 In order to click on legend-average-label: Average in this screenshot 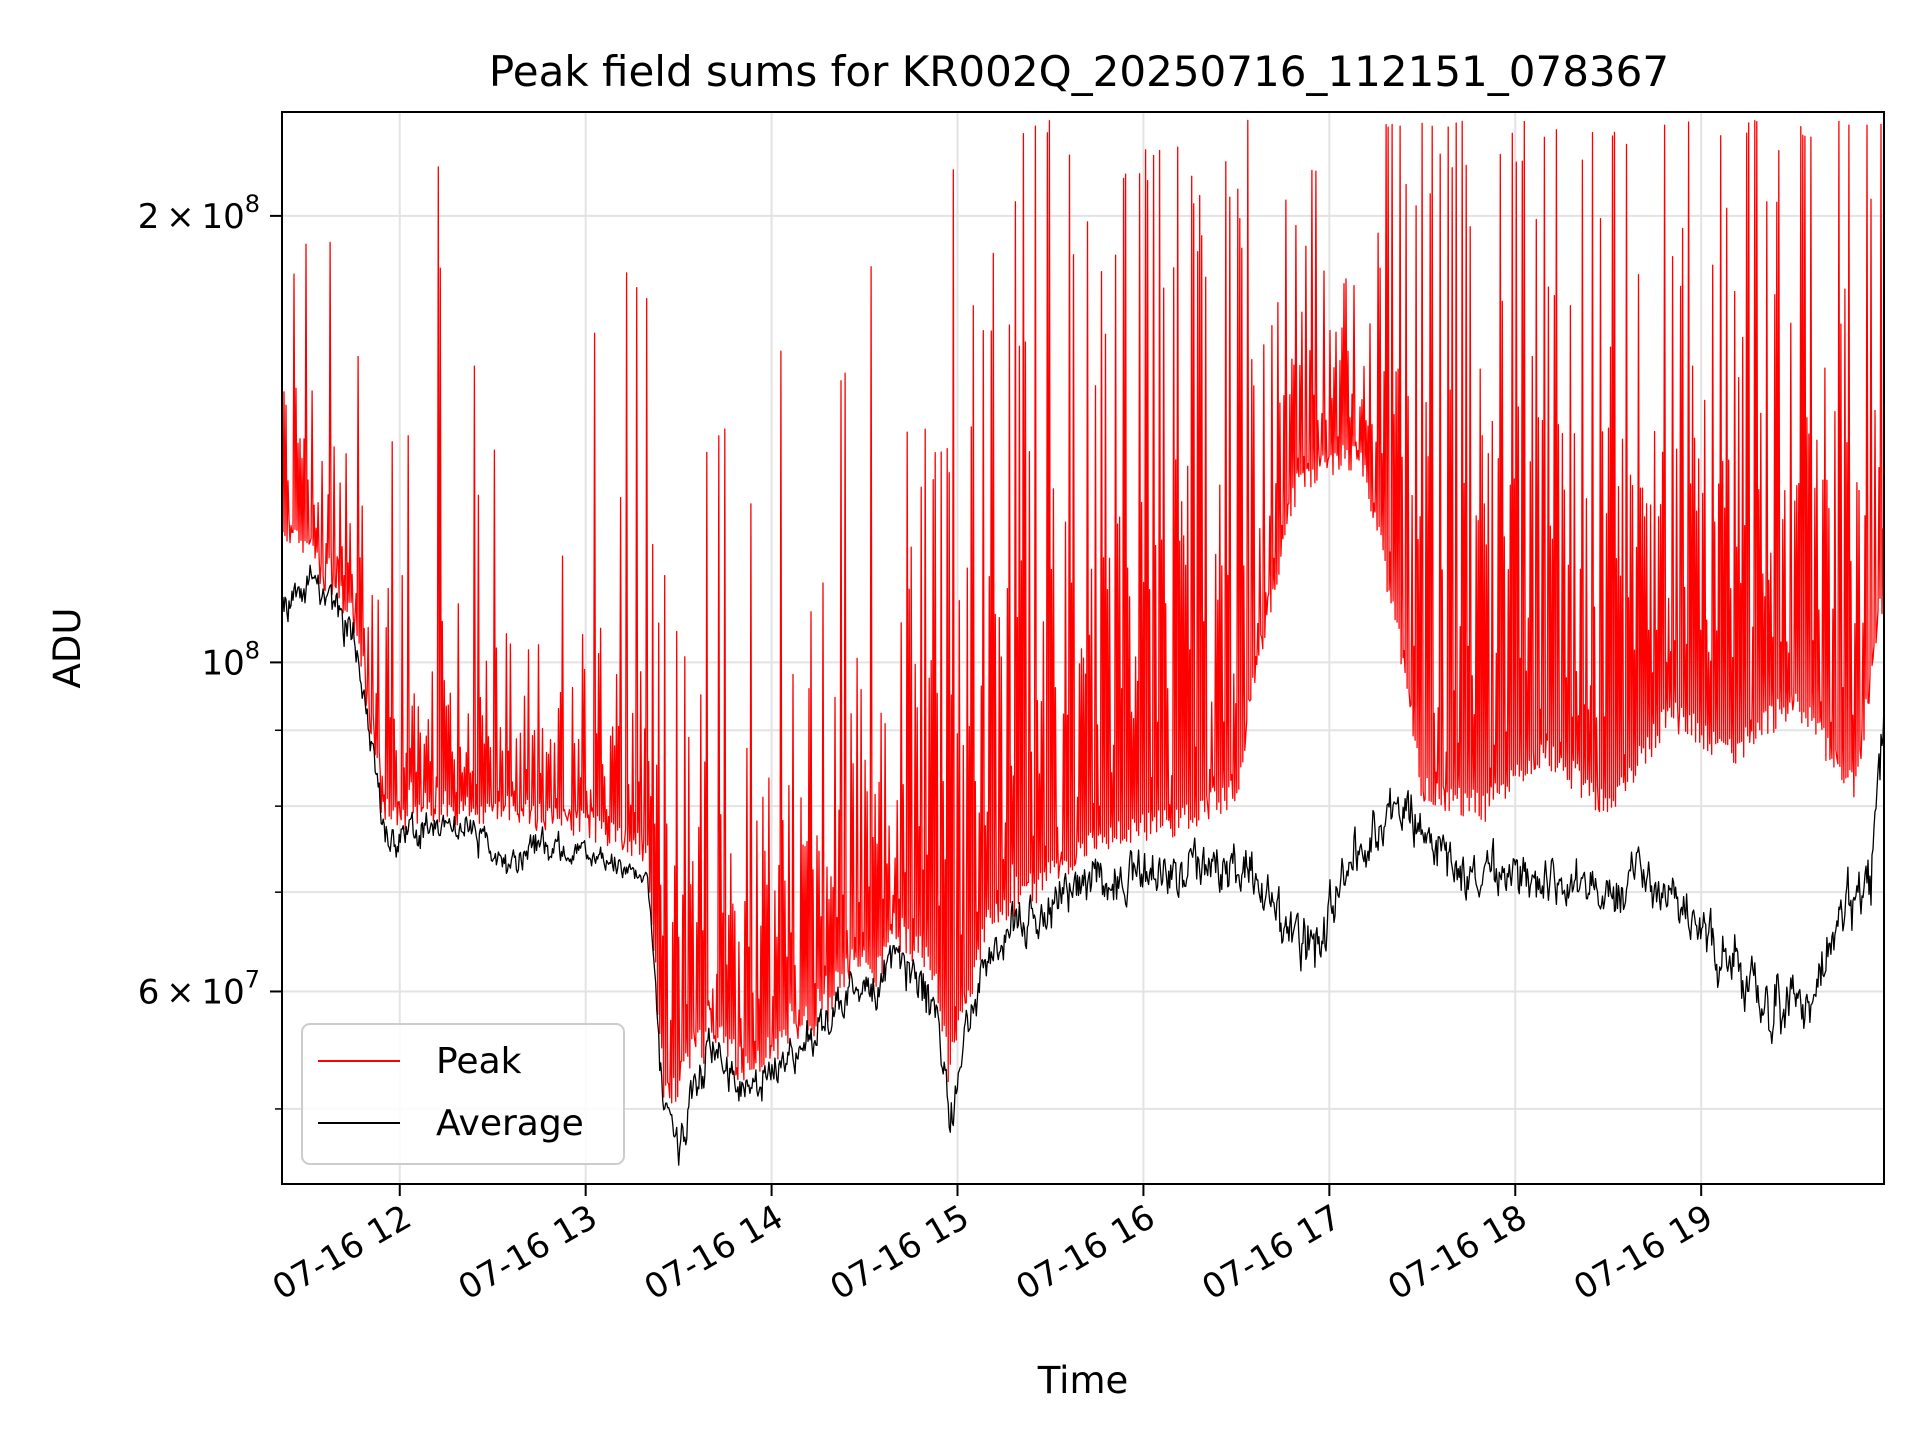, I will do `click(510, 1123)`.